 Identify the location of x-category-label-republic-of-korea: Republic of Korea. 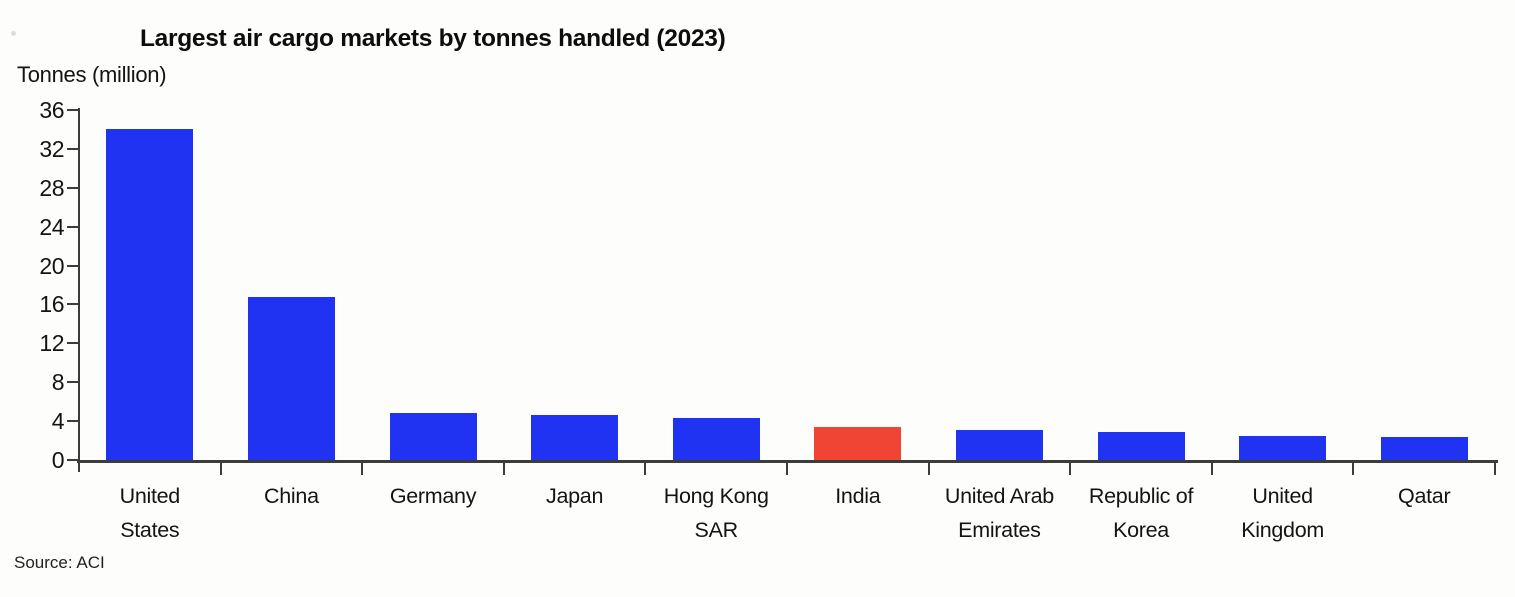
(1141, 513).